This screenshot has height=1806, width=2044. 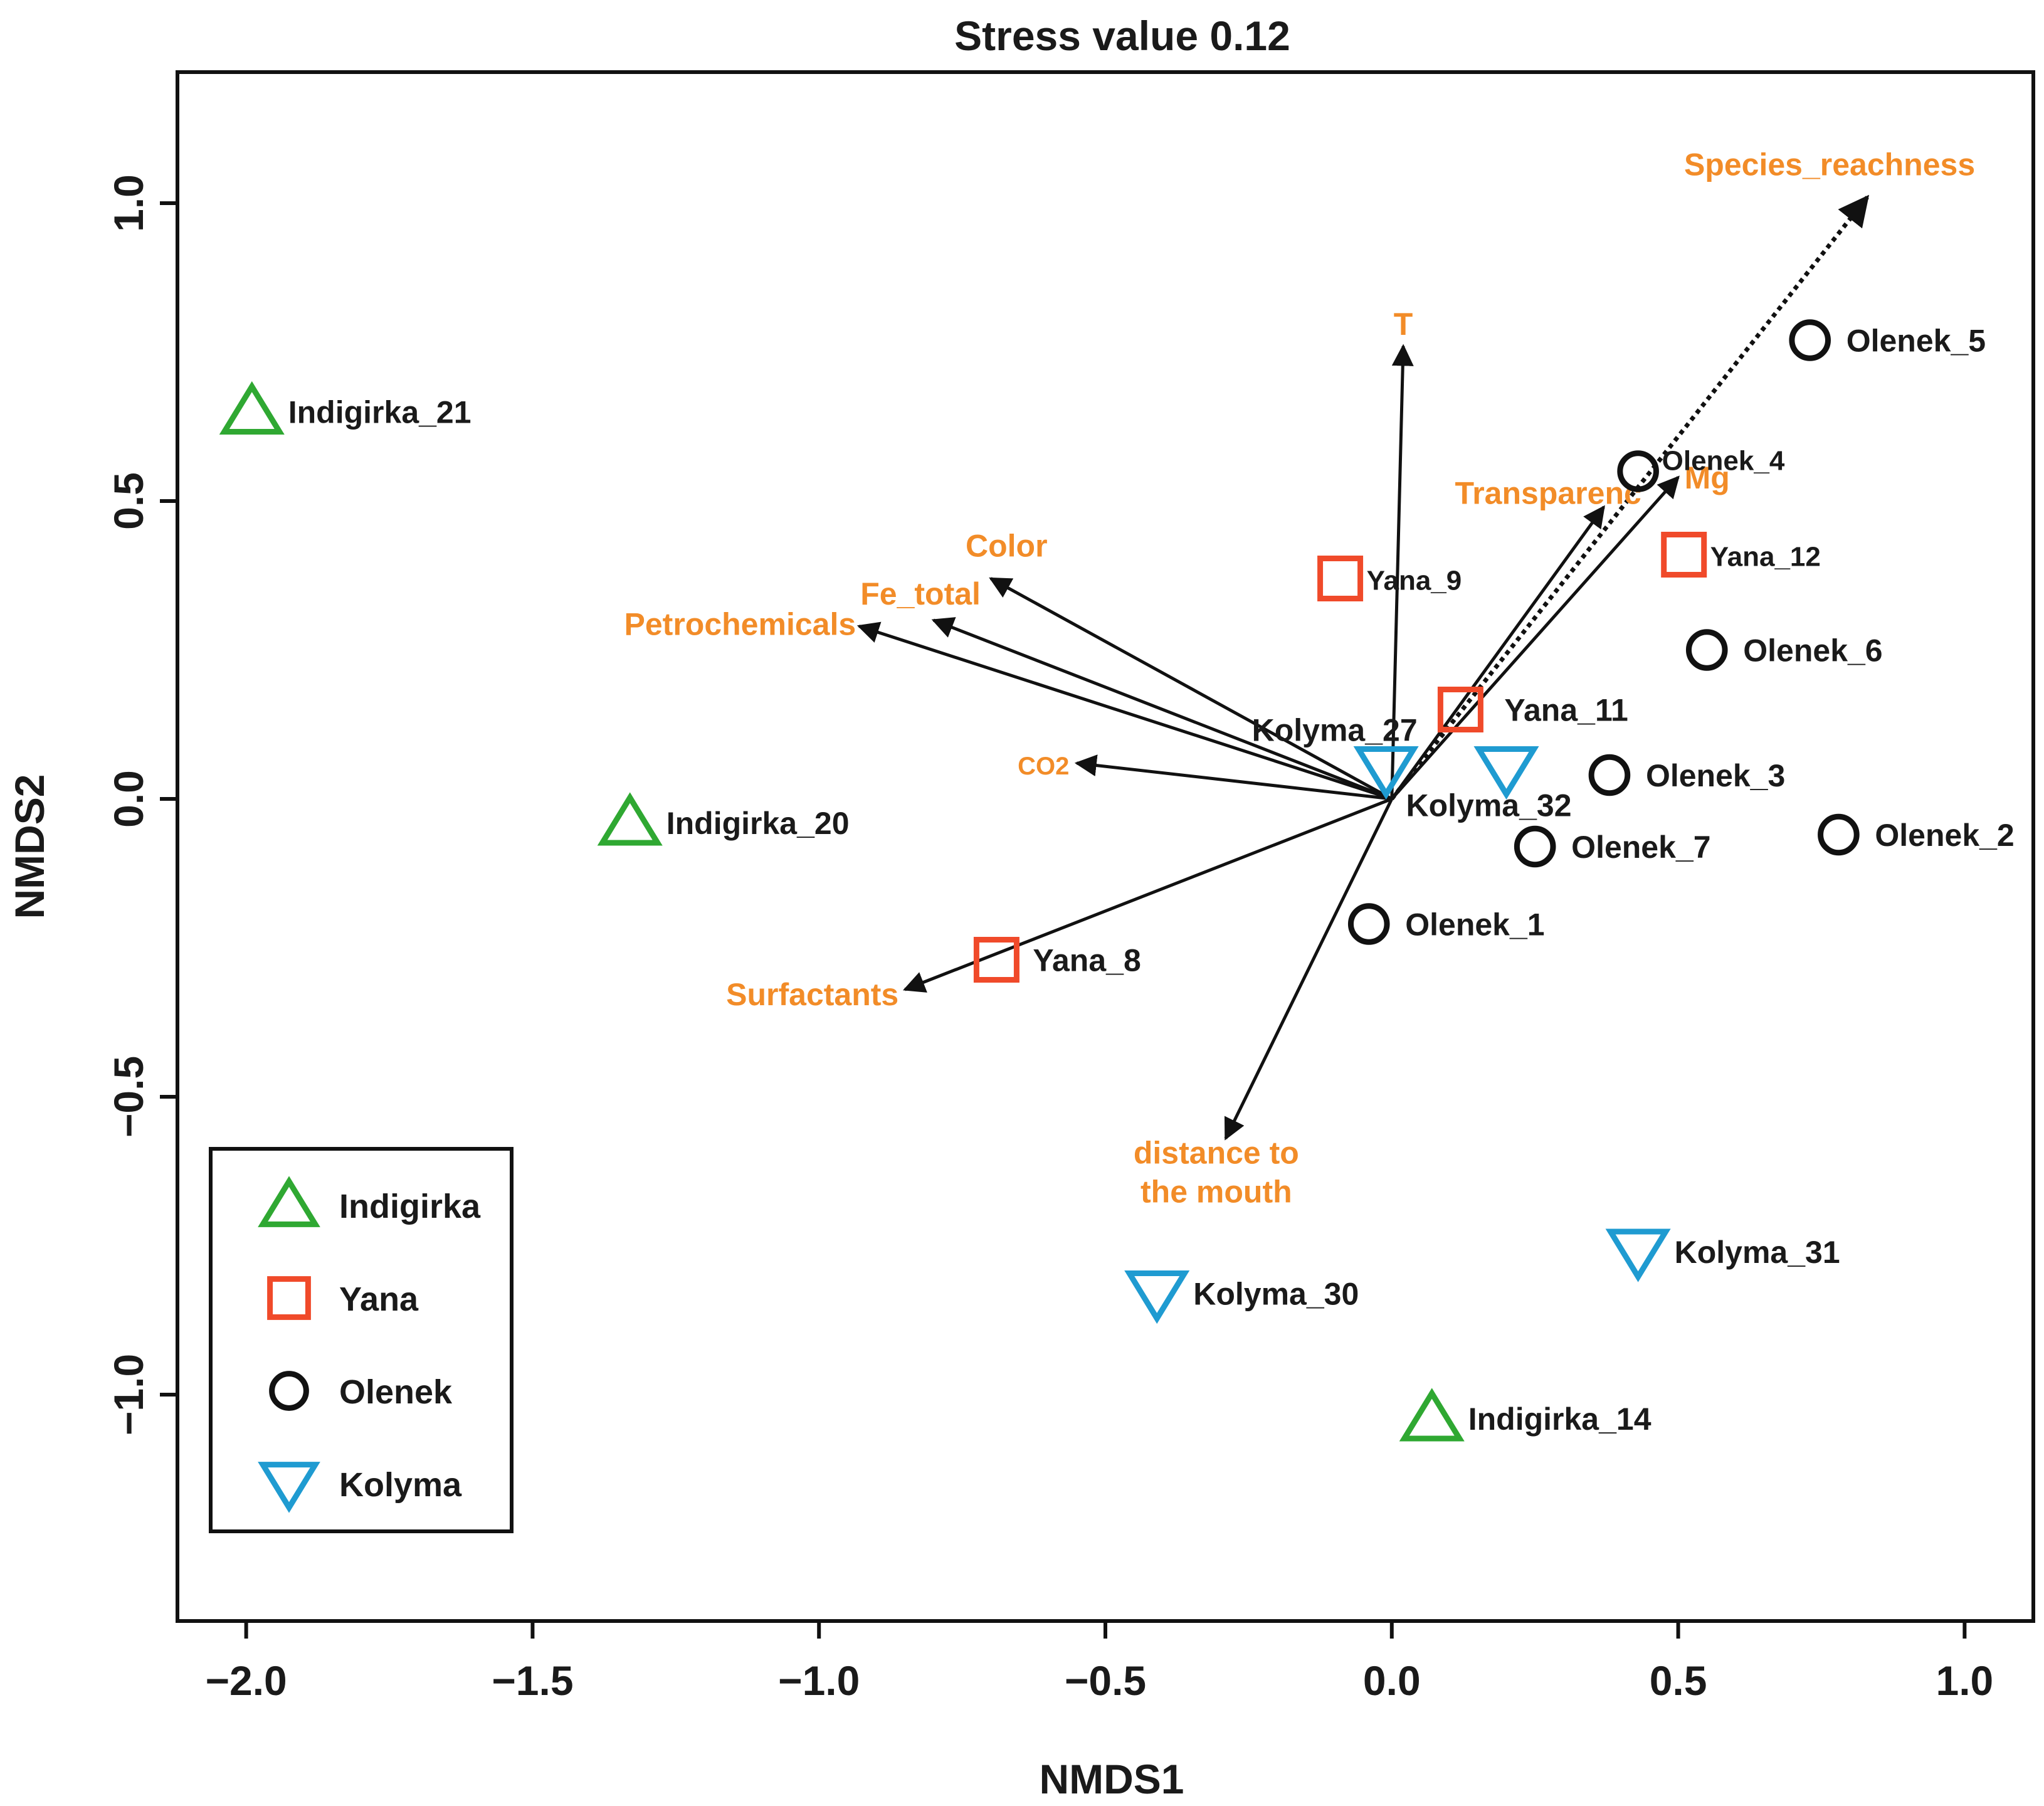 What do you see at coordinates (1758, 1252) in the screenshot?
I see `point-label-kolyma-31: Kolyma_31` at bounding box center [1758, 1252].